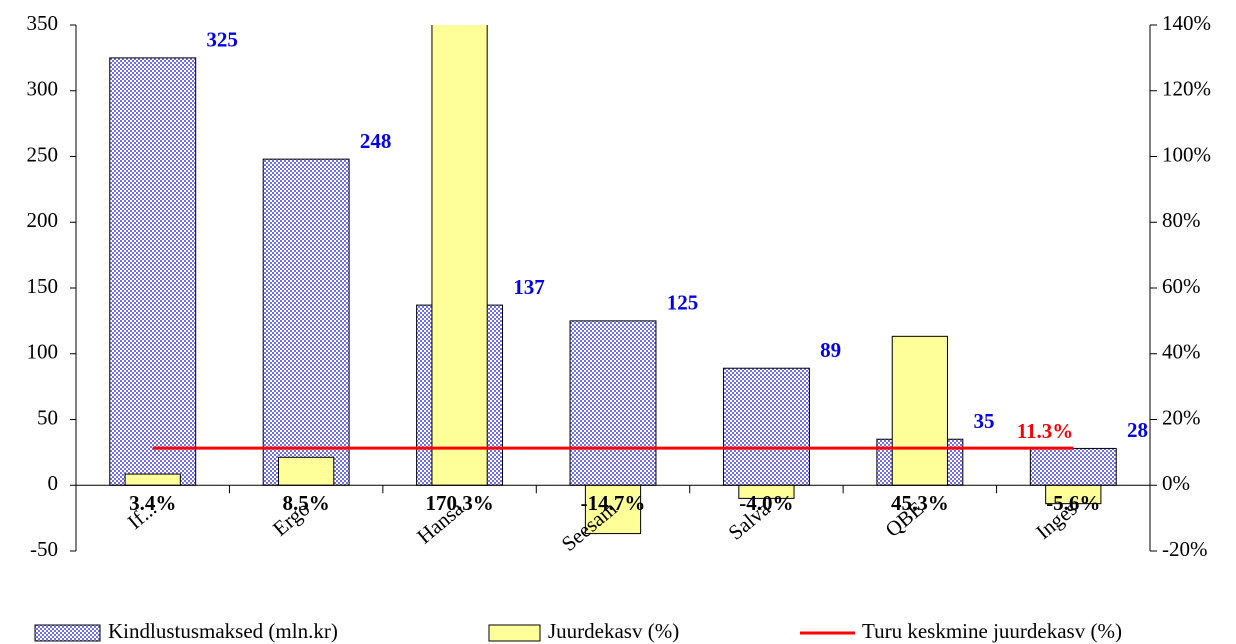 This screenshot has height=644, width=1236. Describe the element at coordinates (1186, 23) in the screenshot. I see `y2-tick-label: 140%` at that location.